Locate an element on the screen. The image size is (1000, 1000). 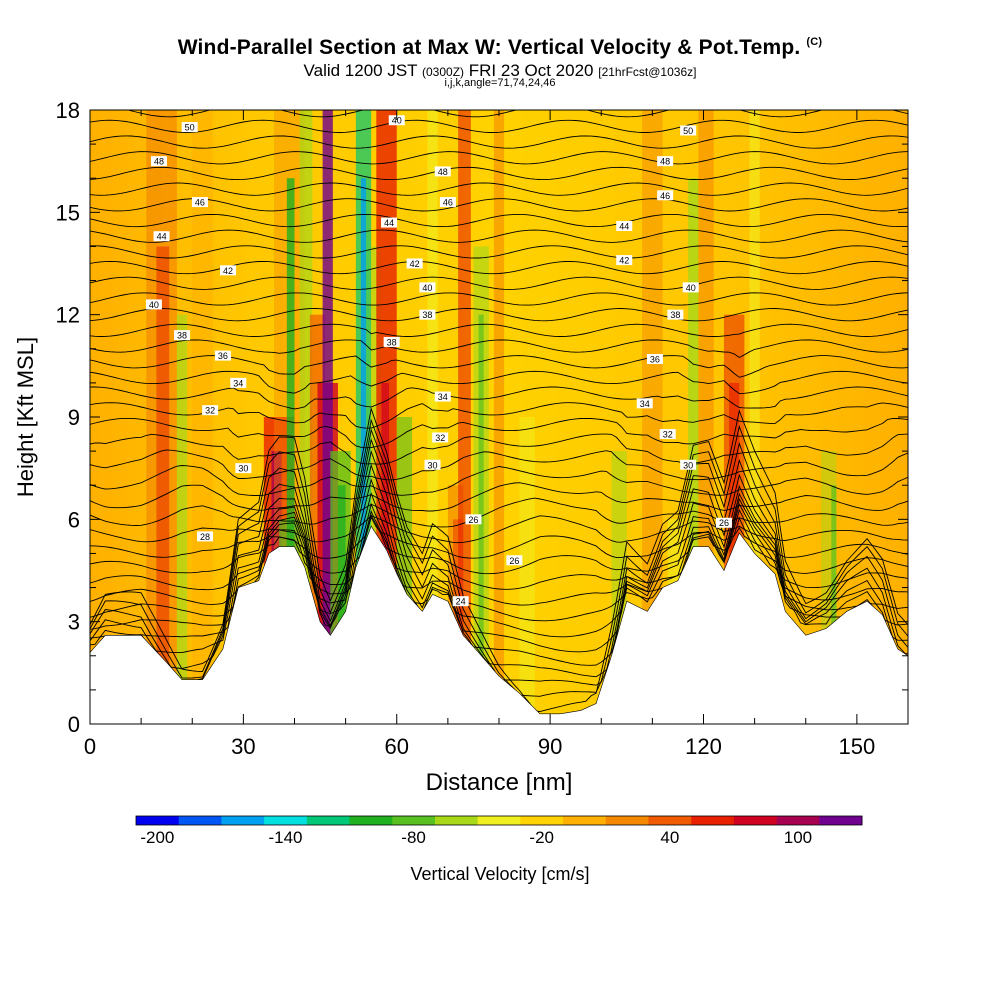
colorbar-tick-label: -20 is located at coordinates (541, 837).